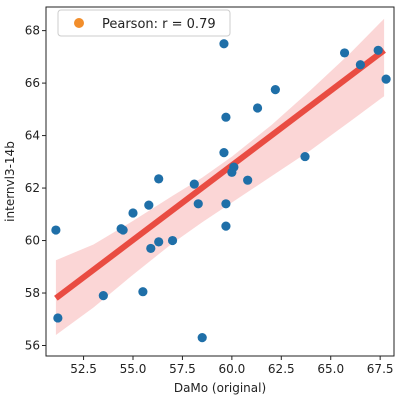 The height and width of the screenshot is (404, 400). I want to click on x-axis-label: DaMo (original), so click(220, 388).